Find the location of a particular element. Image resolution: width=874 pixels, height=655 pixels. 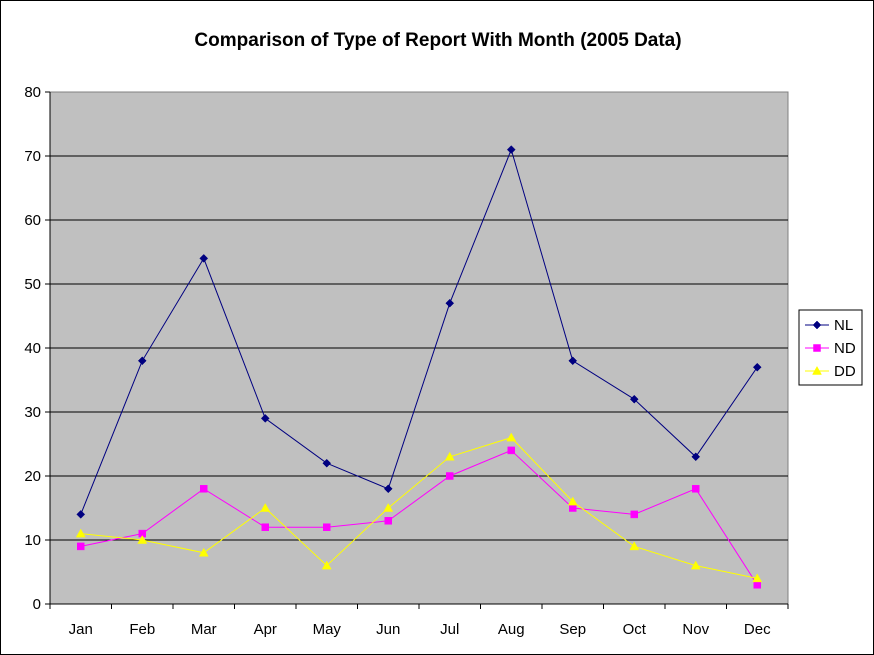

legend-item-nd: ND is located at coordinates (830, 348).